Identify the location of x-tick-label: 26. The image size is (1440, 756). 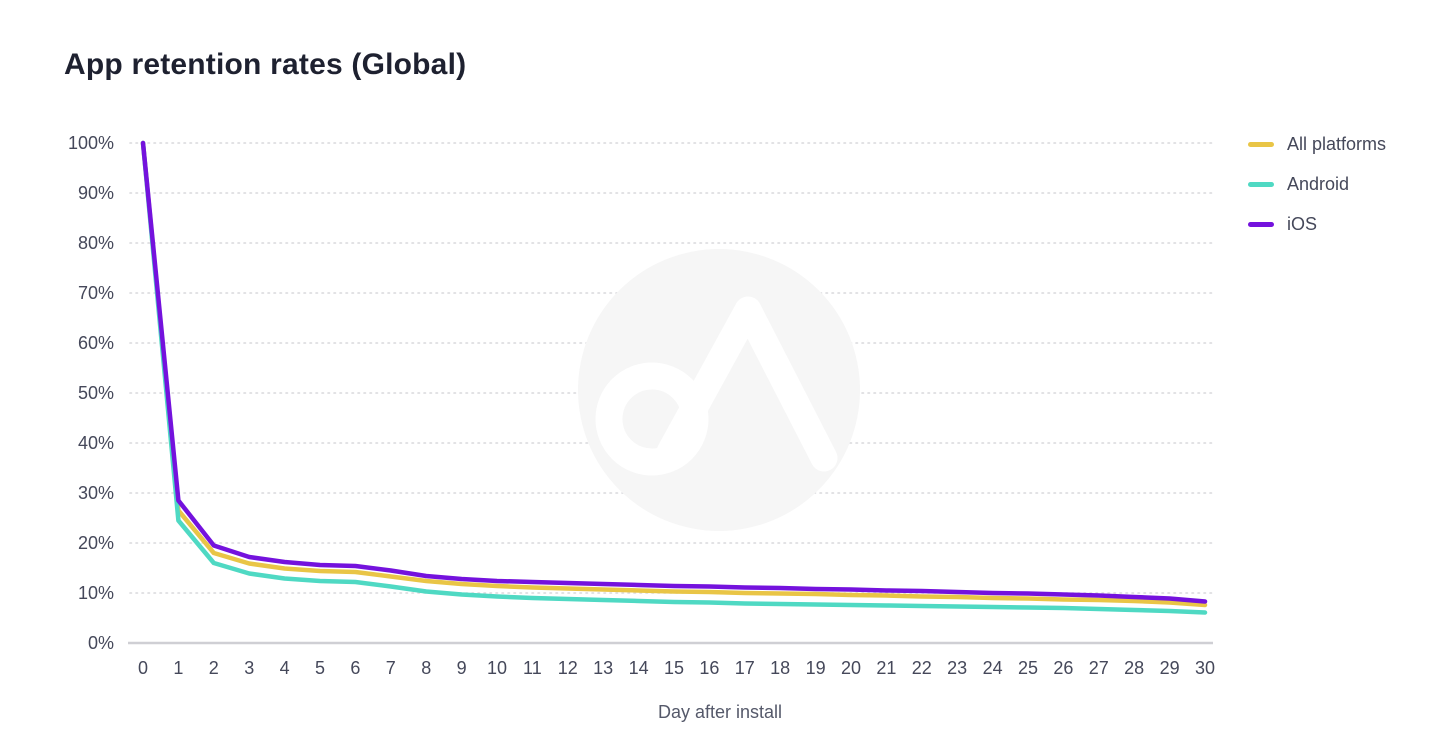
(1063, 668).